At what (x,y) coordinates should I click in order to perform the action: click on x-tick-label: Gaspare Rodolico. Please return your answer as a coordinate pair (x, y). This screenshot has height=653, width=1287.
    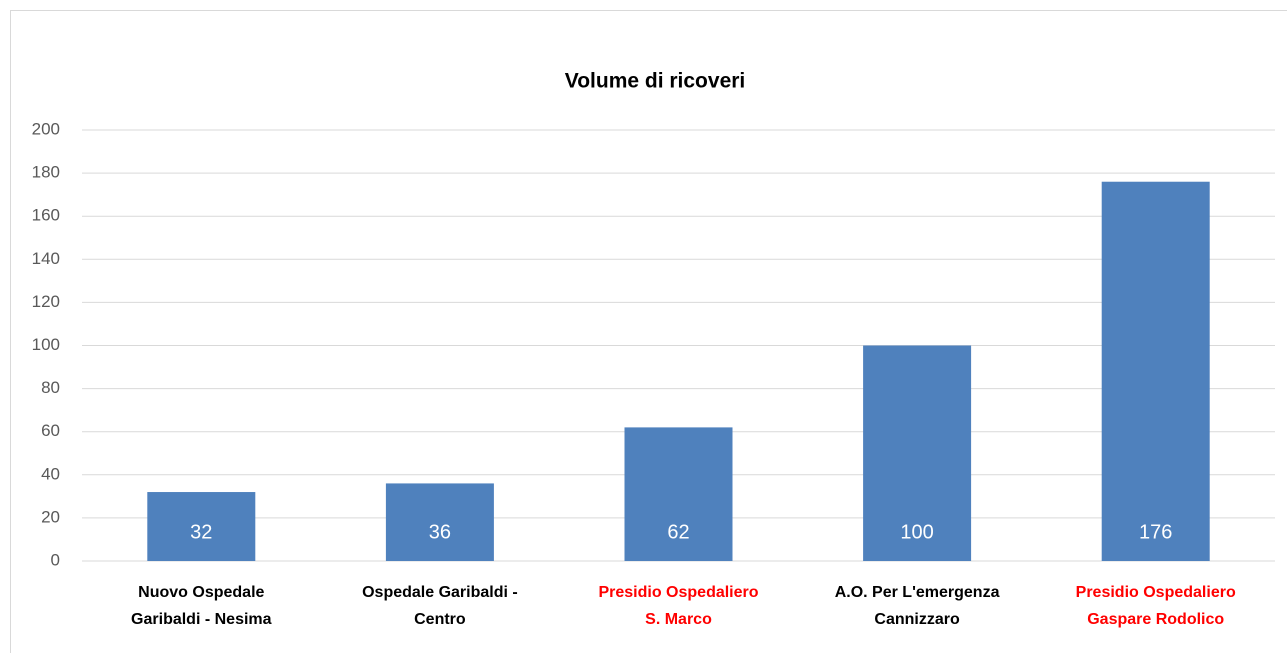
    Looking at the image, I should click on (1155, 619).